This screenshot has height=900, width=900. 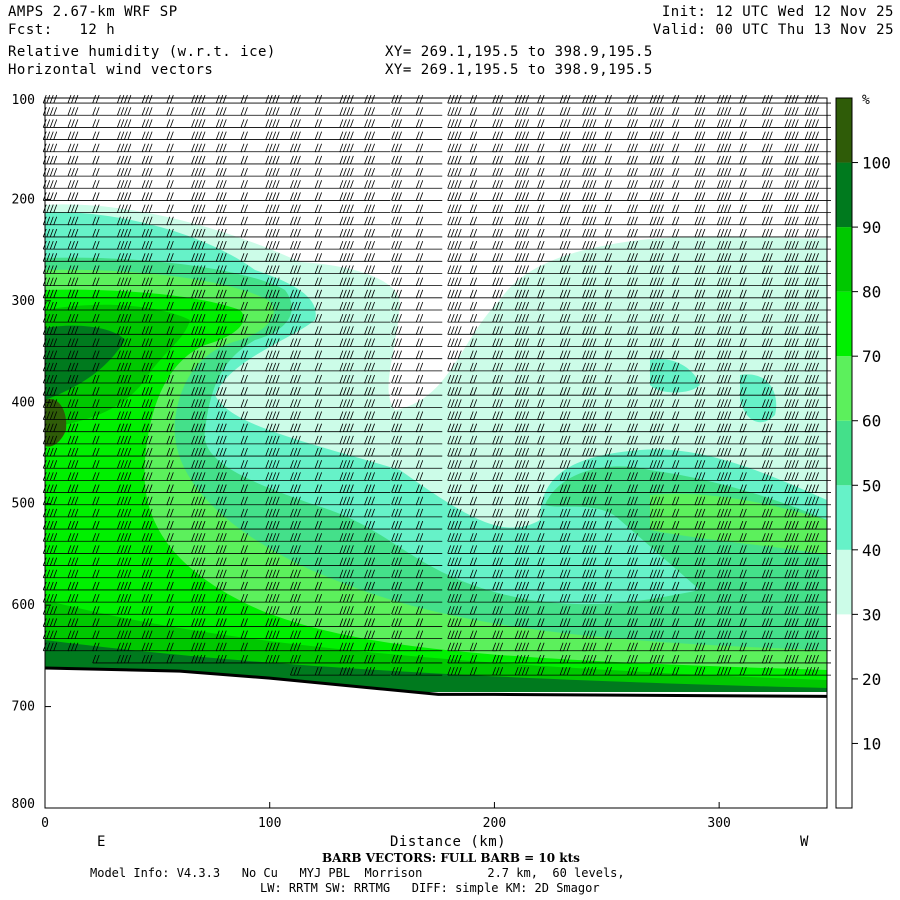 What do you see at coordinates (23, 402) in the screenshot?
I see `y-tick-label: 400` at bounding box center [23, 402].